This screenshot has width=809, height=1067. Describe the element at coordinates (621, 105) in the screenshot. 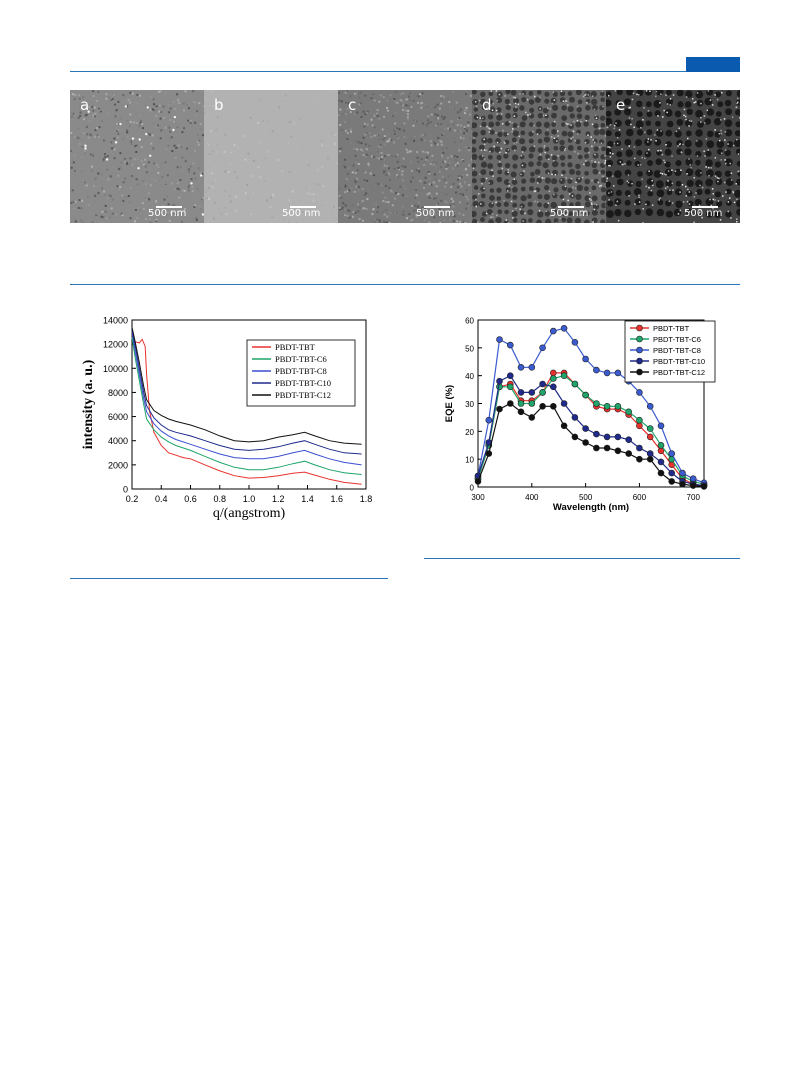

I see `tem-panel-label: e` at that location.